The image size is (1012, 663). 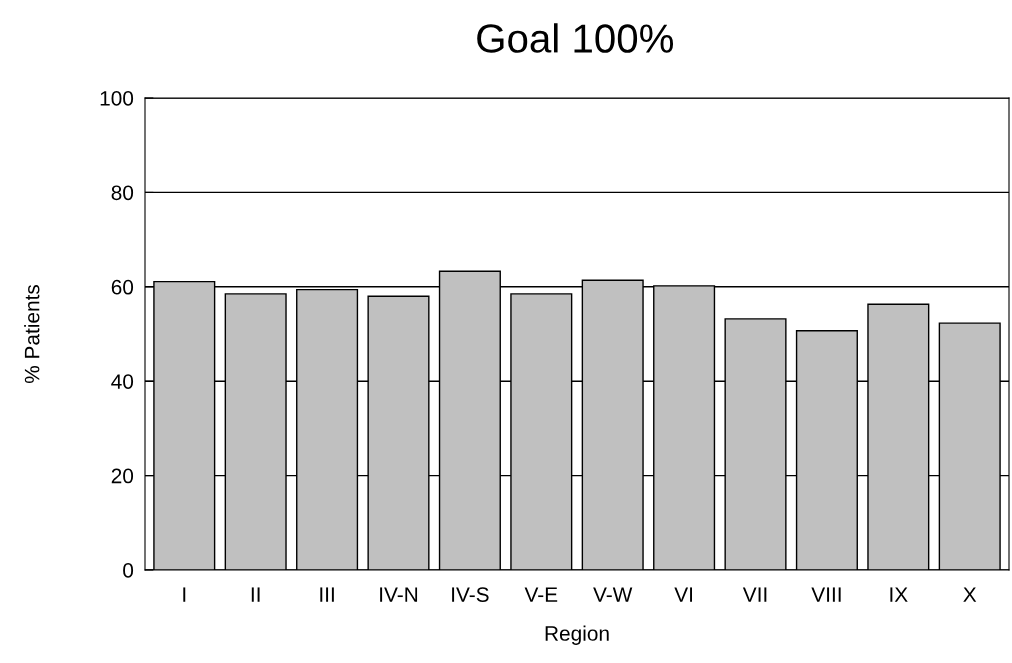 I want to click on x-tick-label: II, so click(x=255, y=594).